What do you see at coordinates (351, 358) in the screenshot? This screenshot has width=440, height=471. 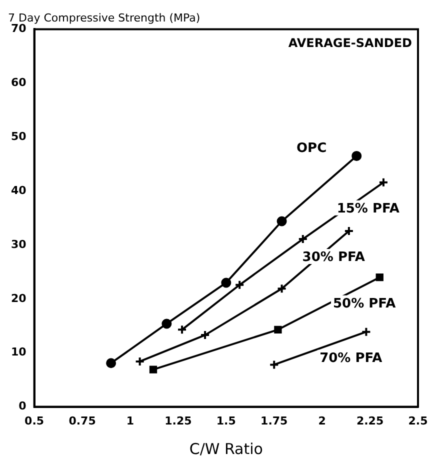 I see `series-label: 70% PFA` at bounding box center [351, 358].